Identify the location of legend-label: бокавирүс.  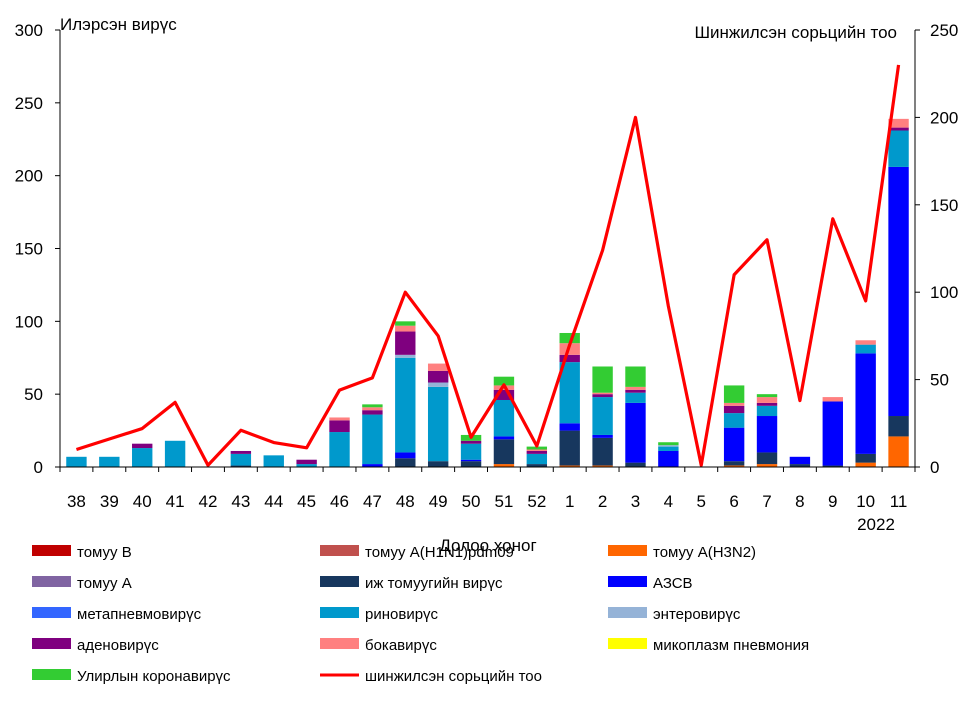
(401, 645).